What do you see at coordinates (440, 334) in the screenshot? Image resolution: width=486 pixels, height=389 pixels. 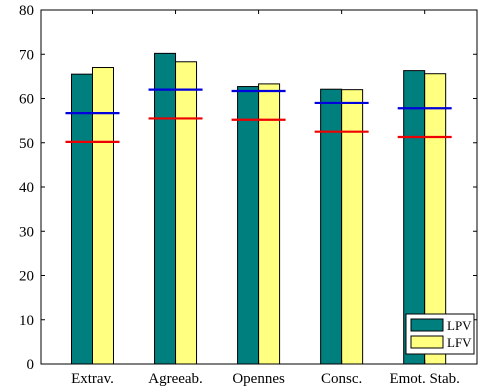 I see `legend: LPV LFV` at bounding box center [440, 334].